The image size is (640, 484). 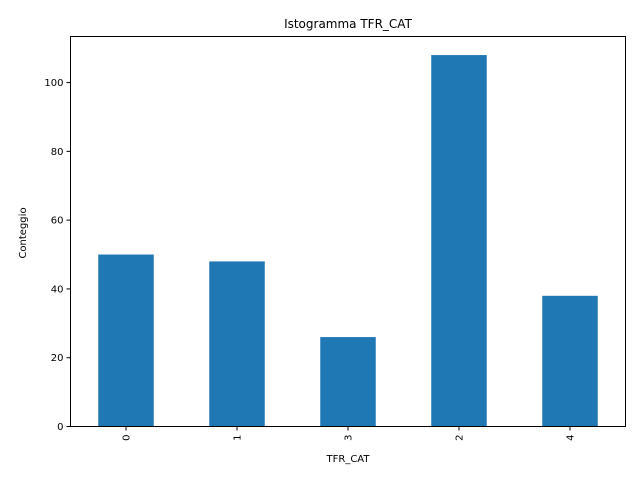 What do you see at coordinates (348, 24) in the screenshot?
I see `chart-title: Istogramma TFR_CAT` at bounding box center [348, 24].